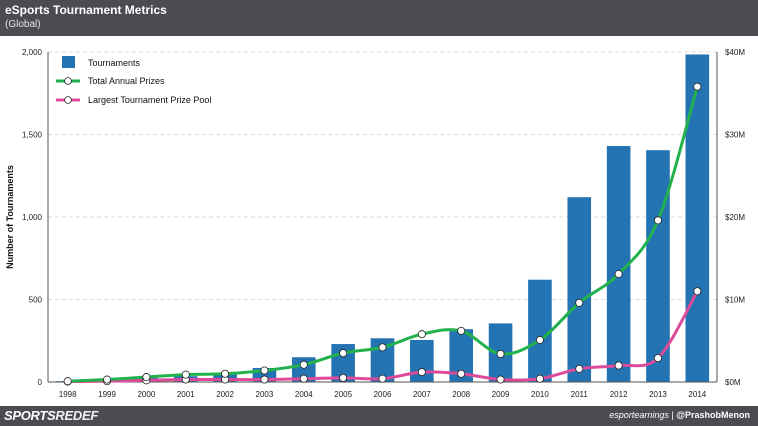  I want to click on y2-tick-label: $0M, so click(733, 382).